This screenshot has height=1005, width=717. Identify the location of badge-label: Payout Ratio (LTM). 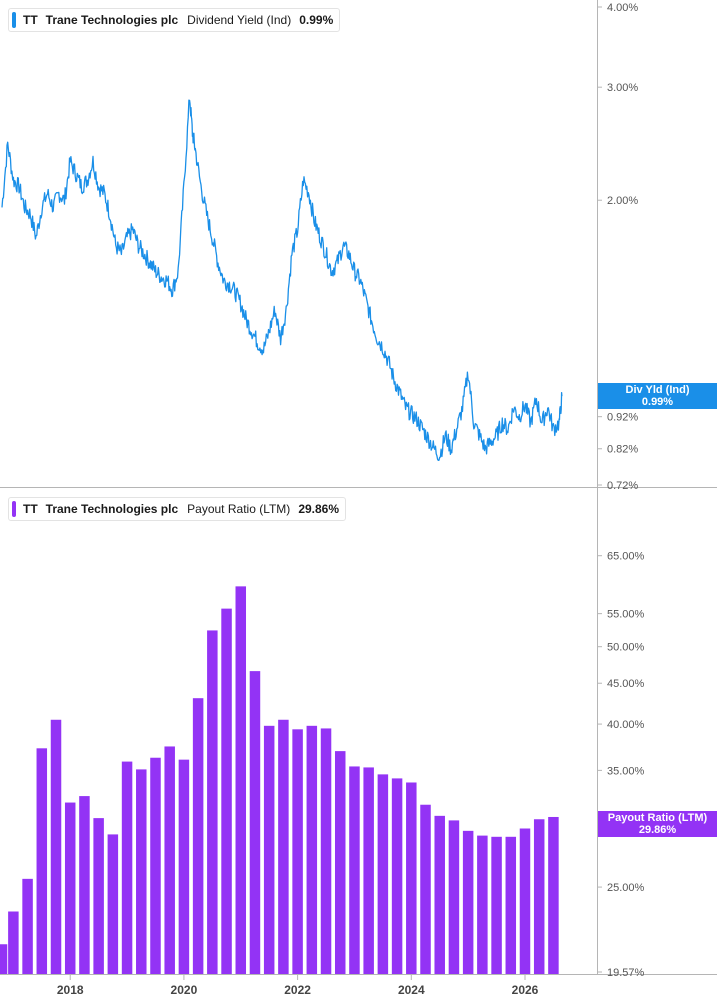
(657, 818).